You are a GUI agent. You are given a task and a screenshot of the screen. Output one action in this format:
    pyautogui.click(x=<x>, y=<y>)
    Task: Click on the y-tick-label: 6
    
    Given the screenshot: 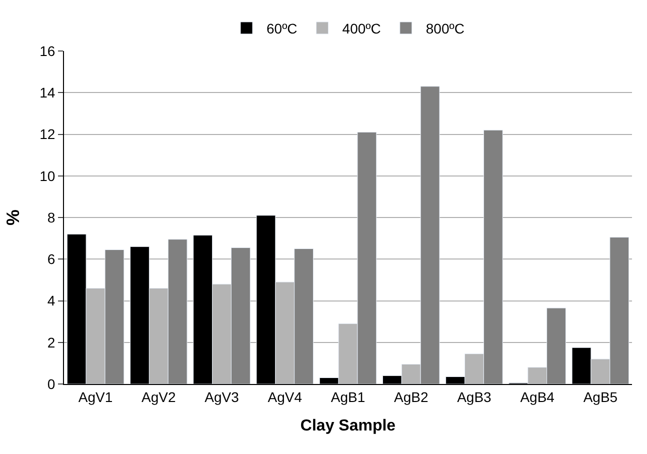 What is the action you would take?
    pyautogui.click(x=51, y=259)
    